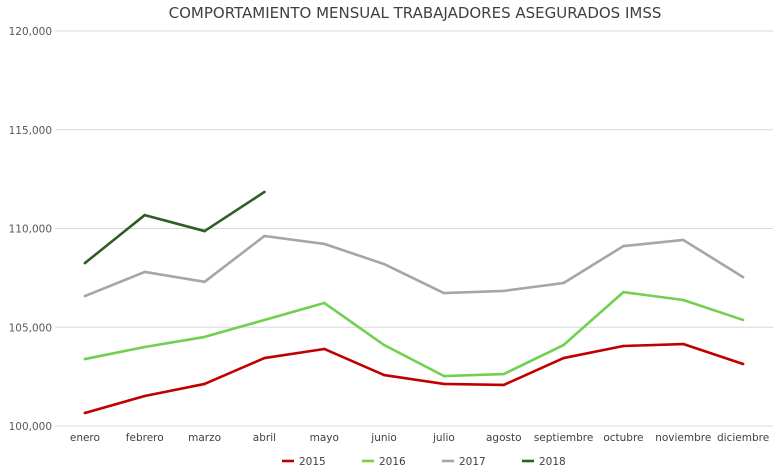  Describe the element at coordinates (414, 378) in the screenshot. I see `series-line-2015` at that location.